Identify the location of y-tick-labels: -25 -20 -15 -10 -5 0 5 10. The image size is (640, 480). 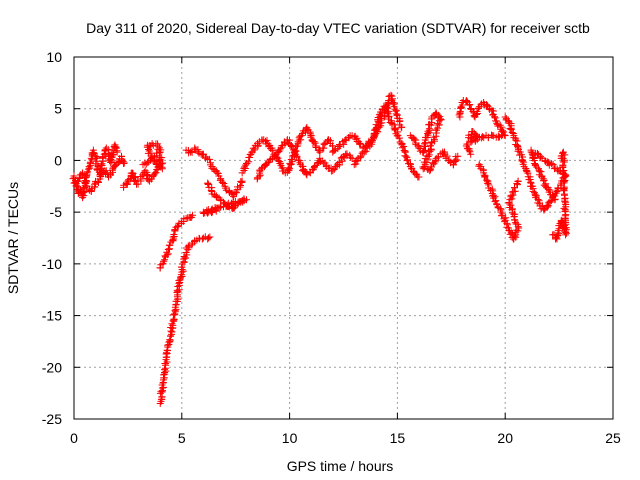
(52, 238).